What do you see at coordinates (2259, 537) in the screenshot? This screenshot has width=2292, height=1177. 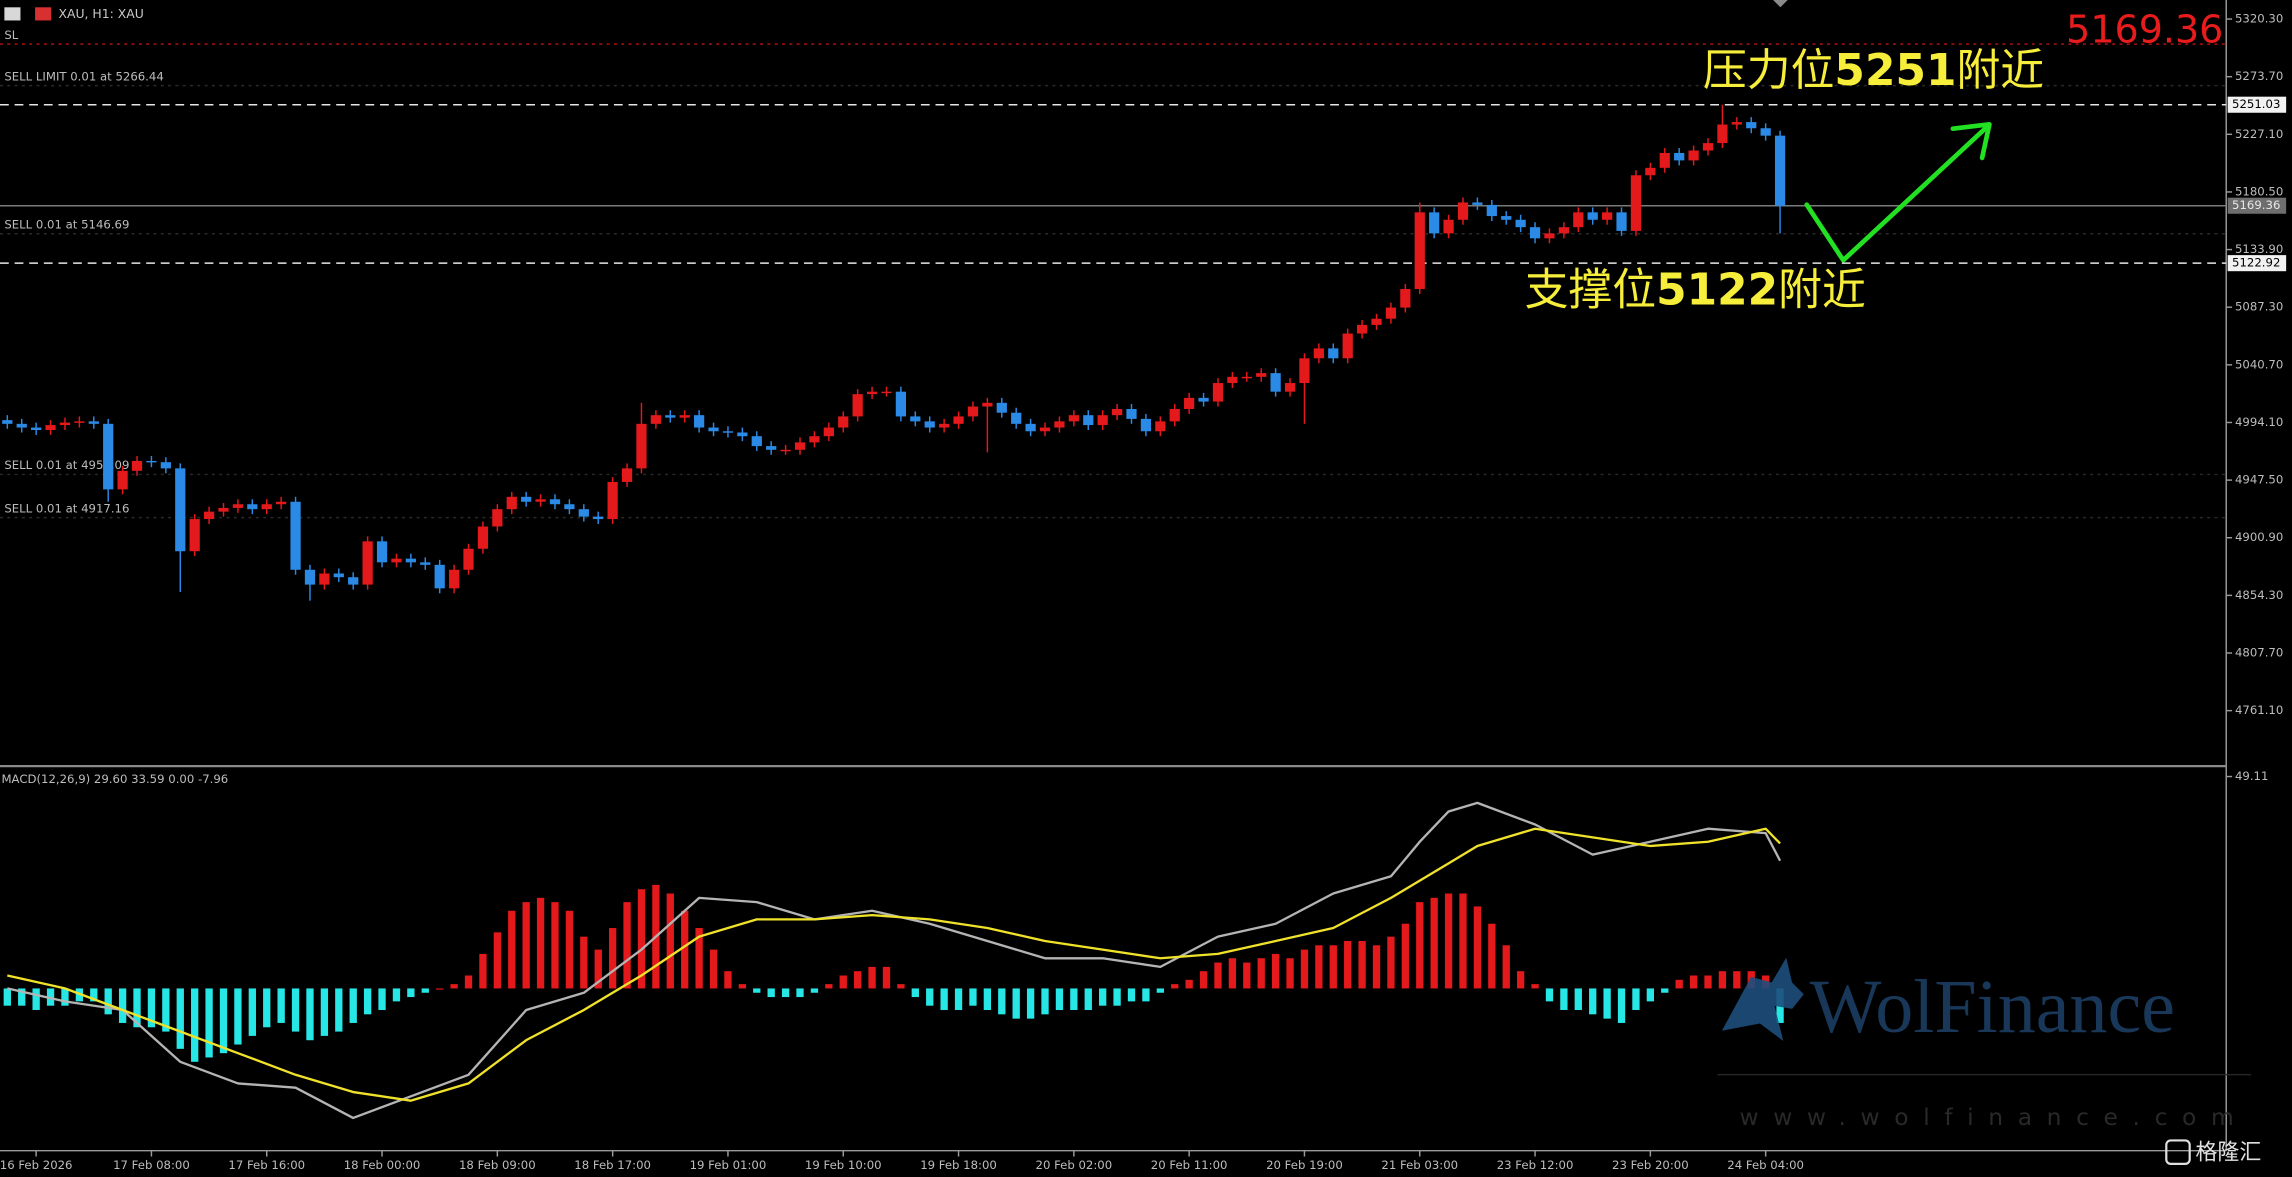 I see `y-tick-label: 4900.90` at bounding box center [2259, 537].